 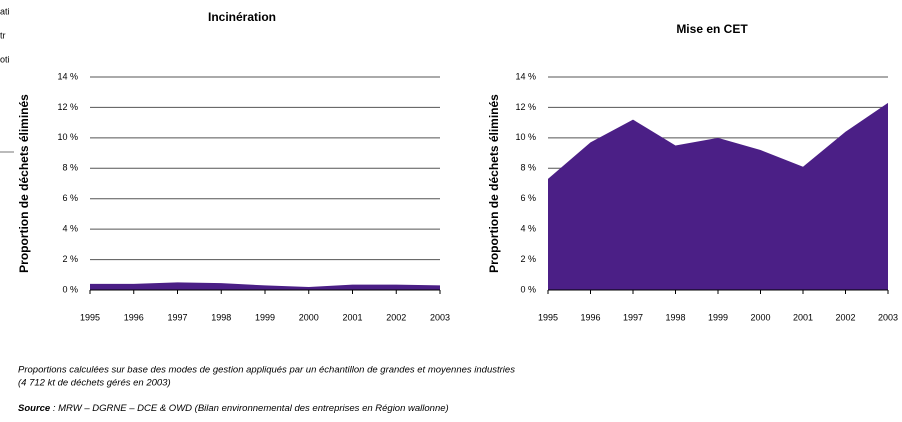 What do you see at coordinates (265, 286) in the screenshot?
I see `area` at bounding box center [265, 286].